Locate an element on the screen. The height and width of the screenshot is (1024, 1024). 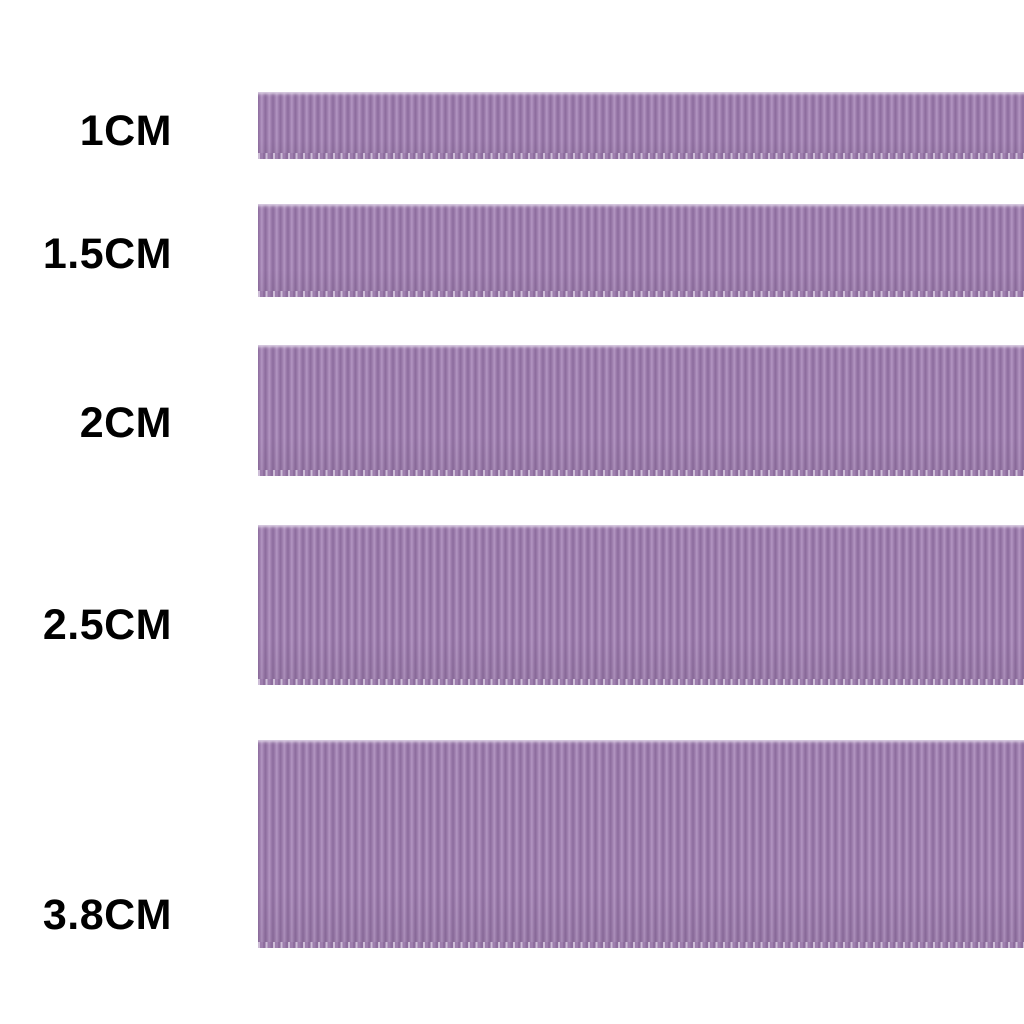
ribbon-swatch-1cm is located at coordinates (641, 125).